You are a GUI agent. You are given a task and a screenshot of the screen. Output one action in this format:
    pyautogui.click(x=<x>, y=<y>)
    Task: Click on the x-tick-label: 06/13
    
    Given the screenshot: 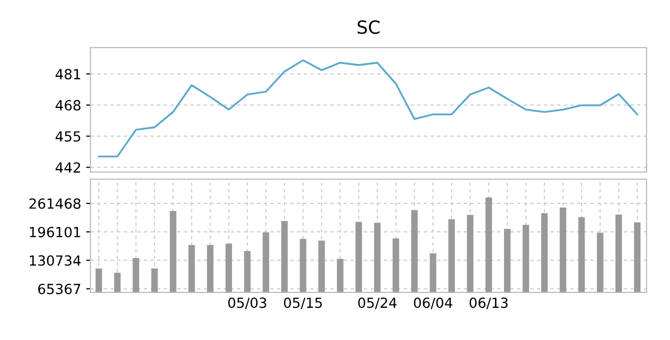 What is the action you would take?
    pyautogui.click(x=489, y=304)
    